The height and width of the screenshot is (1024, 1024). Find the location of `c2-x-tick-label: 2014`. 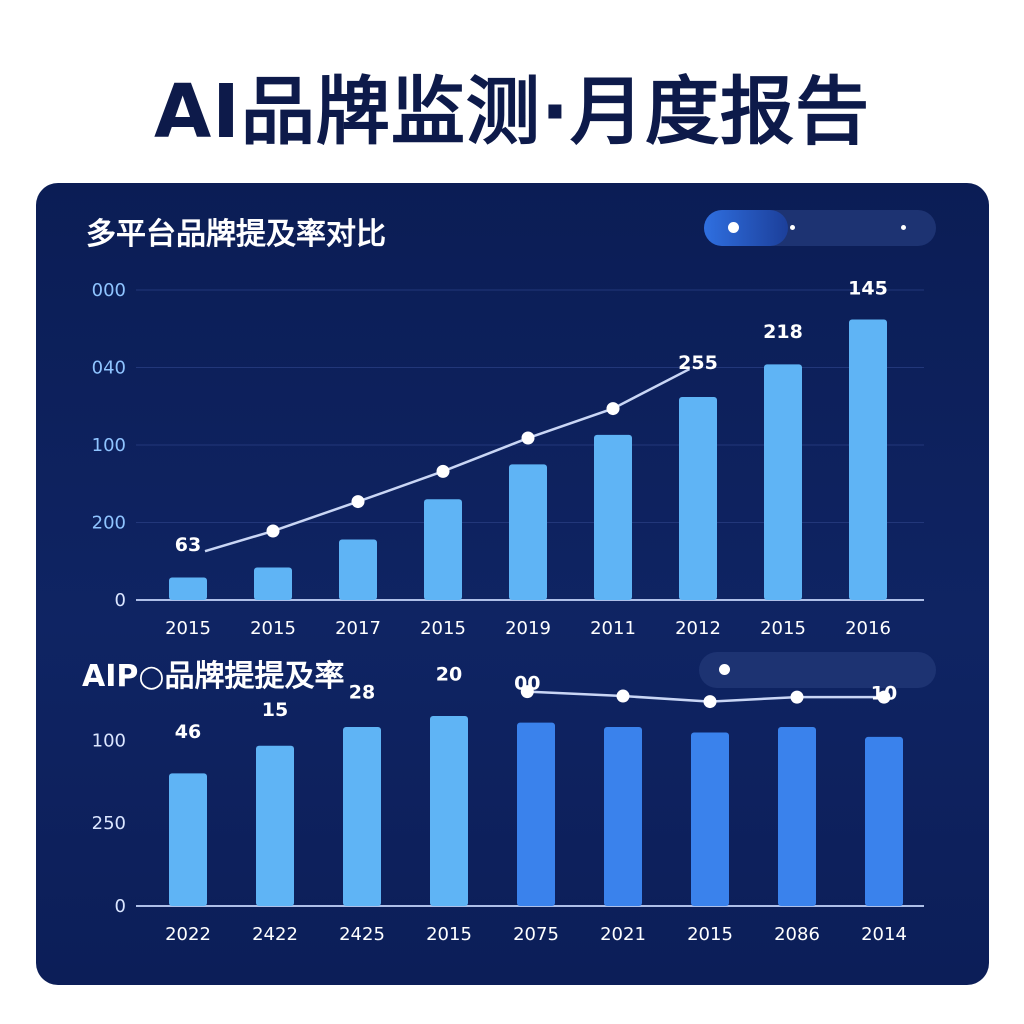

c2-x-tick-label: 2014 is located at coordinates (884, 934).